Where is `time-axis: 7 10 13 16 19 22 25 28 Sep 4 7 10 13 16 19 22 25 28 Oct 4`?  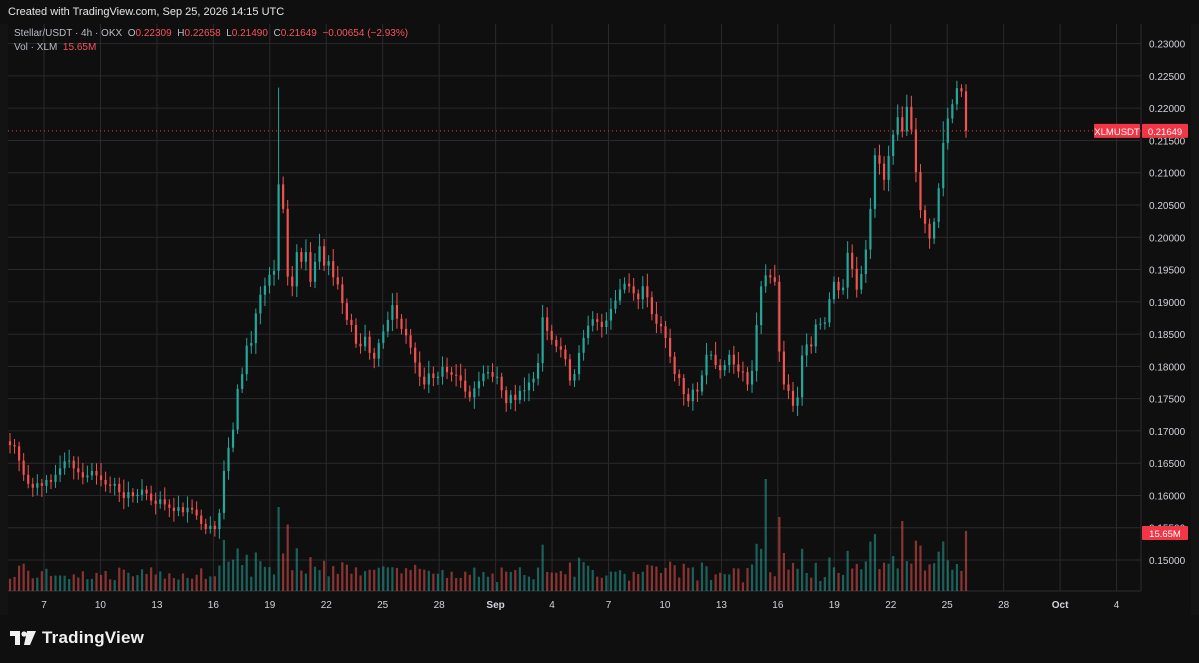
time-axis: 7 10 13 16 19 22 25 28 Sep 4 7 10 13 16 19 22 25 28 Oct 4 is located at coordinates (580, 605).